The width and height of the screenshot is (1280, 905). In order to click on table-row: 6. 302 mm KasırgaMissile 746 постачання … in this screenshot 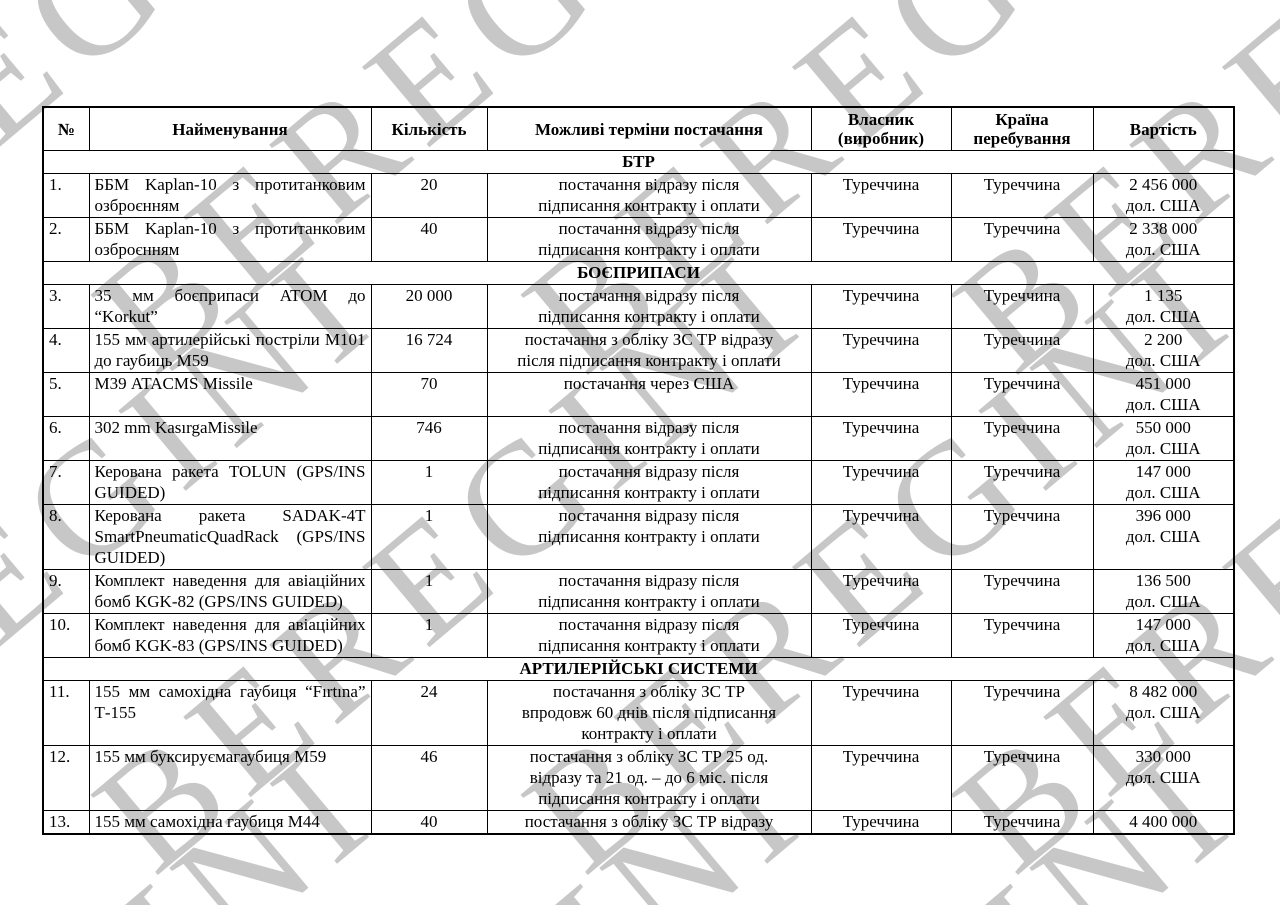, I will do `click(638, 438)`.